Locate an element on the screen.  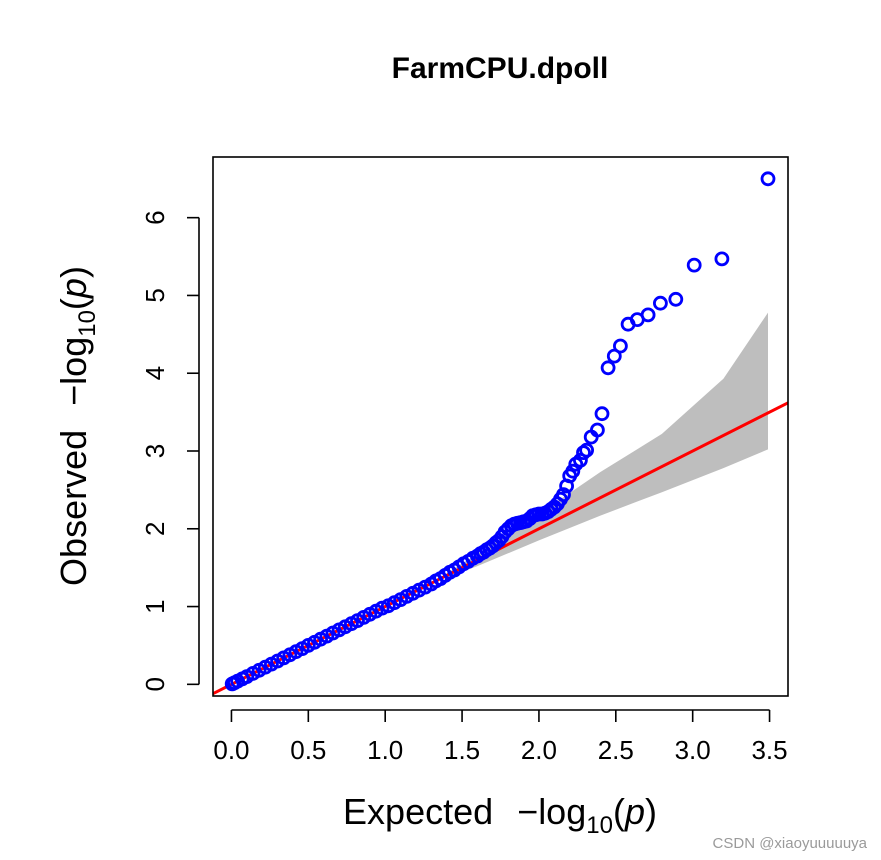
confidence-band-layer is located at coordinates (599, 448).